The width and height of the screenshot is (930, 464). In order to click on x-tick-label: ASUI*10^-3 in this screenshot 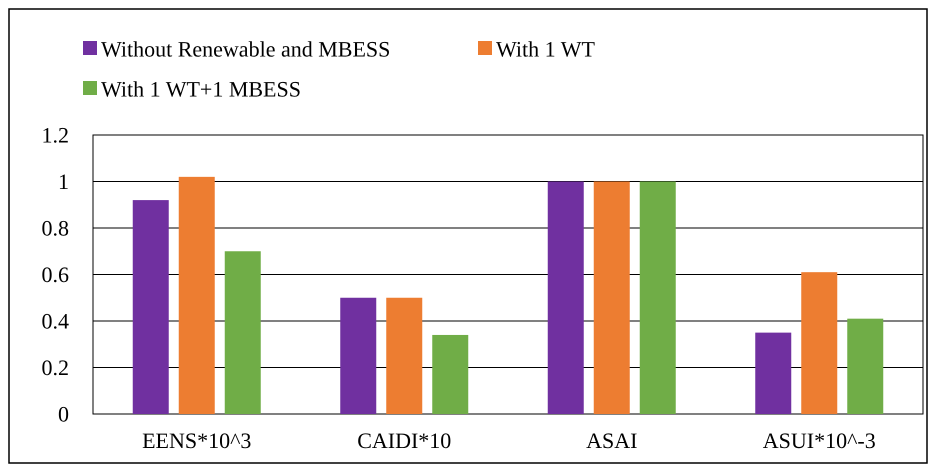, I will do `click(819, 440)`.